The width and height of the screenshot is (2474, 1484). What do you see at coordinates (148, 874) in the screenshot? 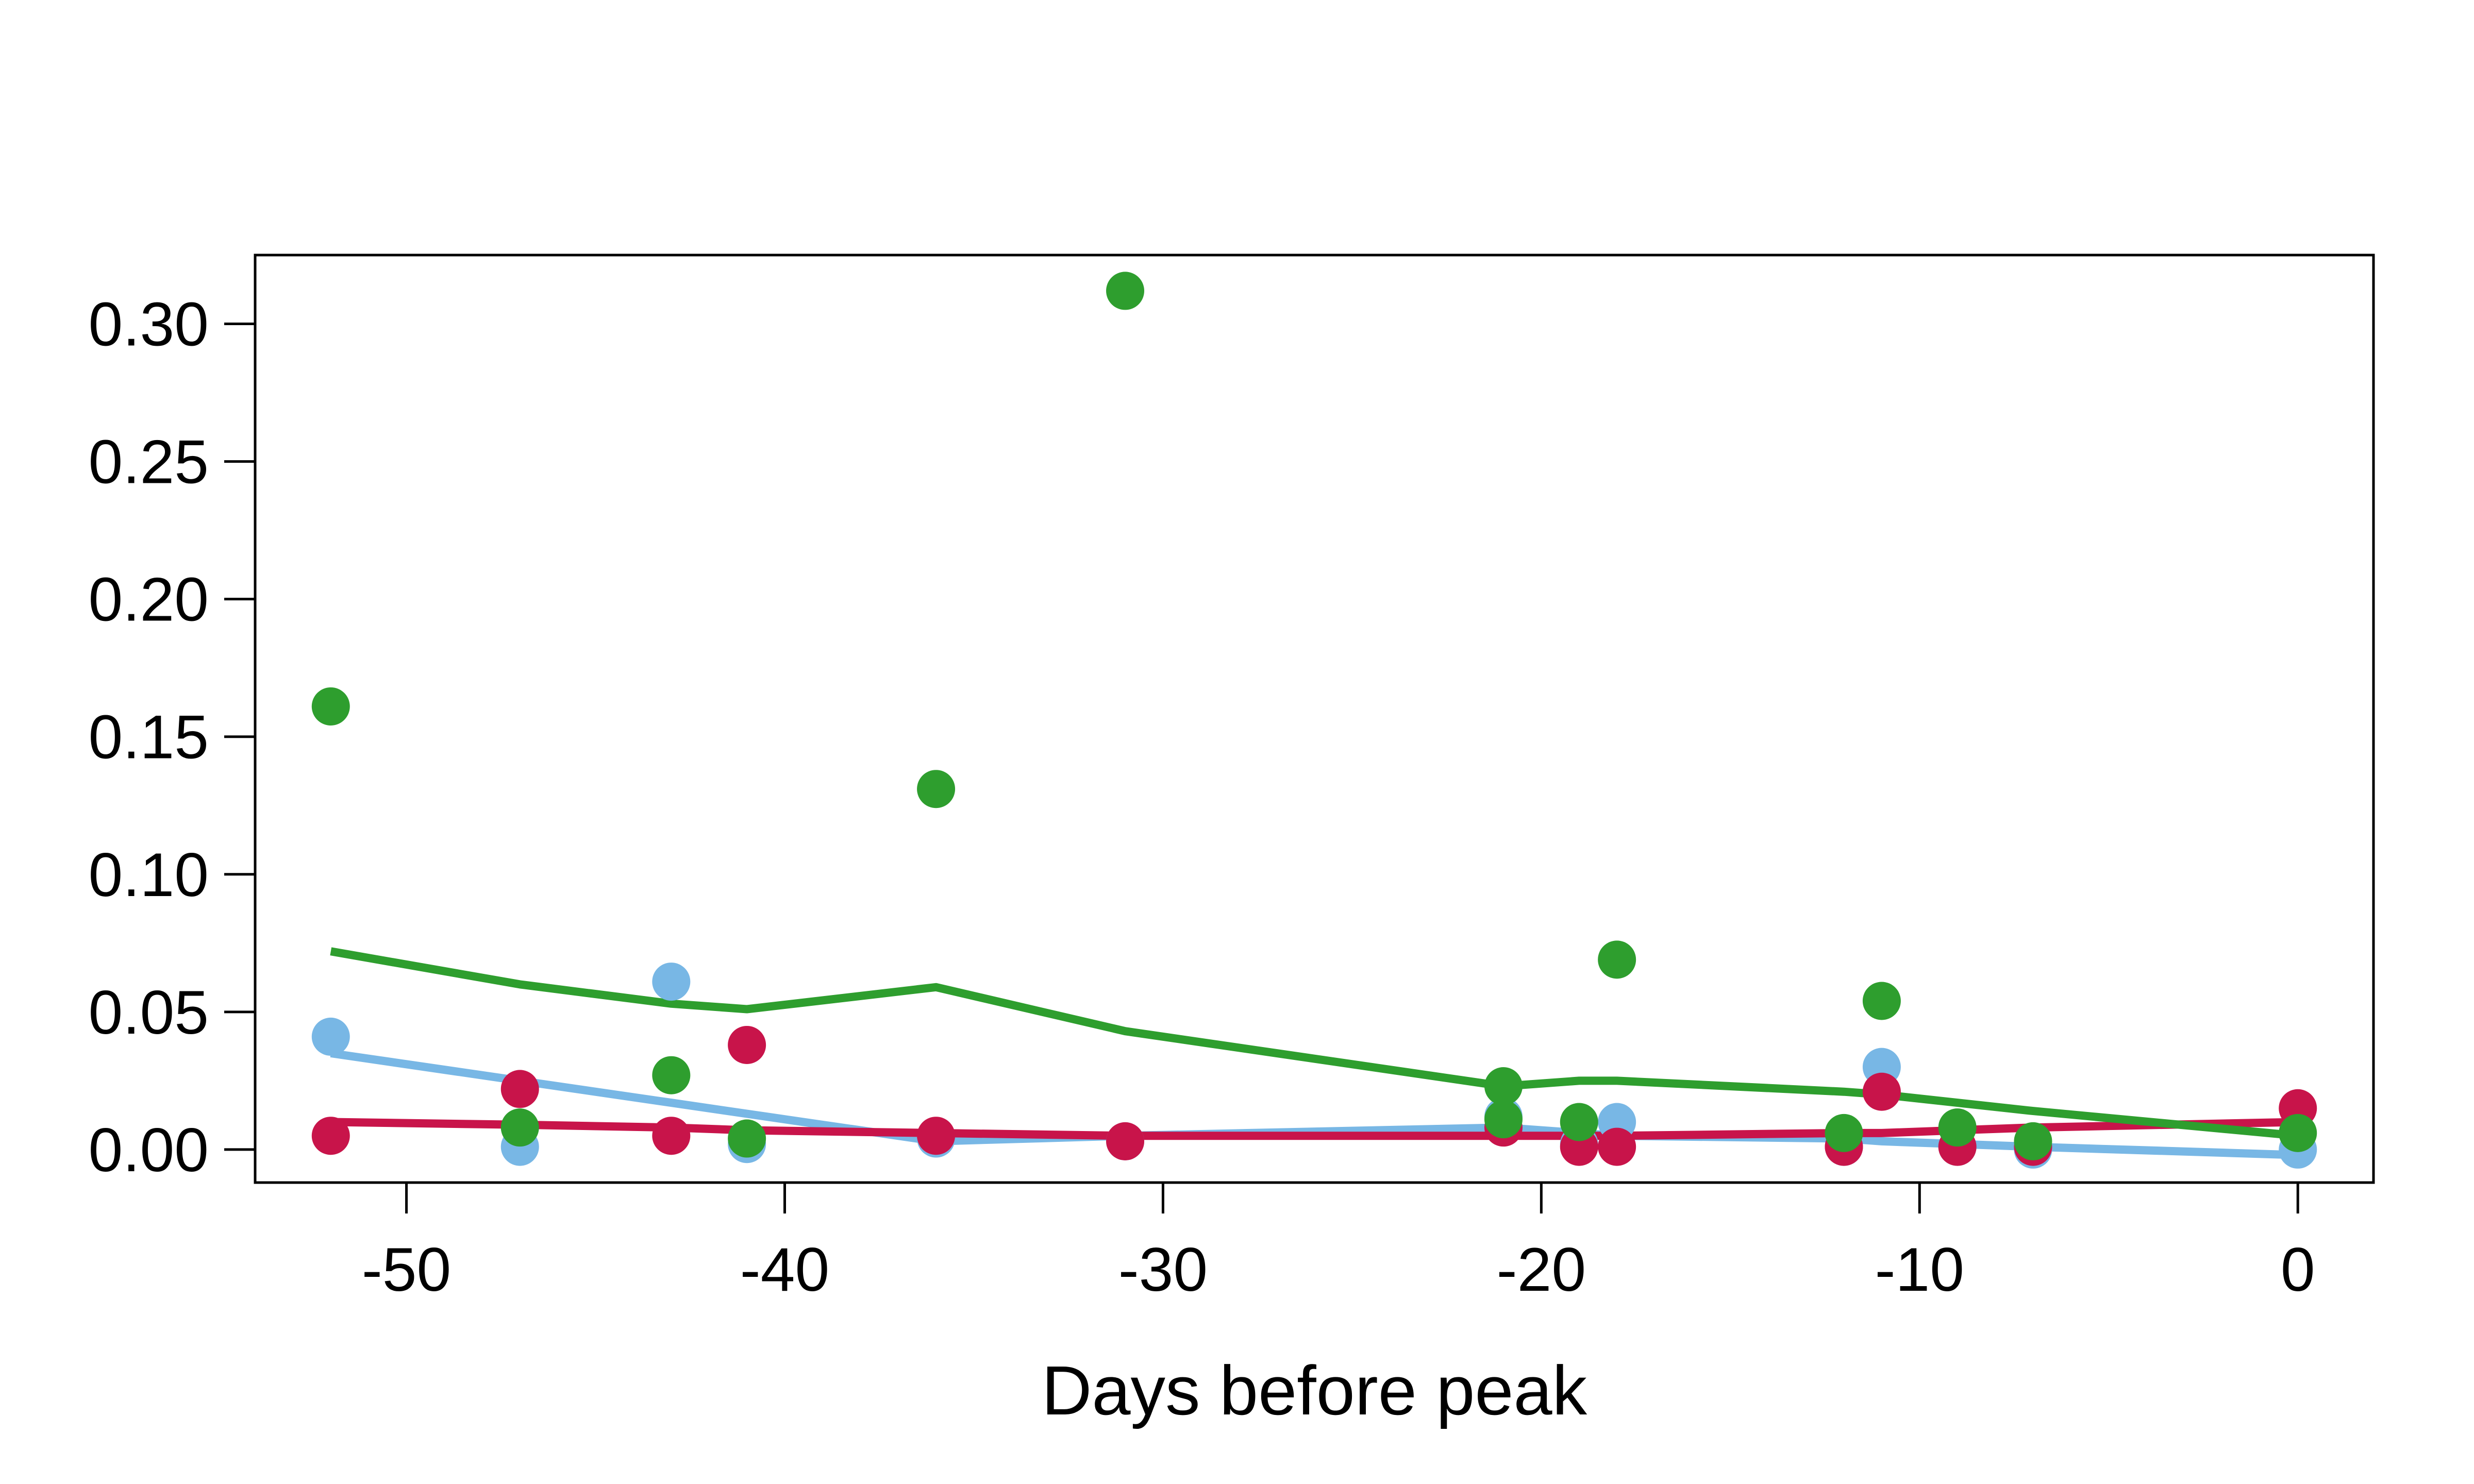
I see `y-tick-label: 0.10` at bounding box center [148, 874].